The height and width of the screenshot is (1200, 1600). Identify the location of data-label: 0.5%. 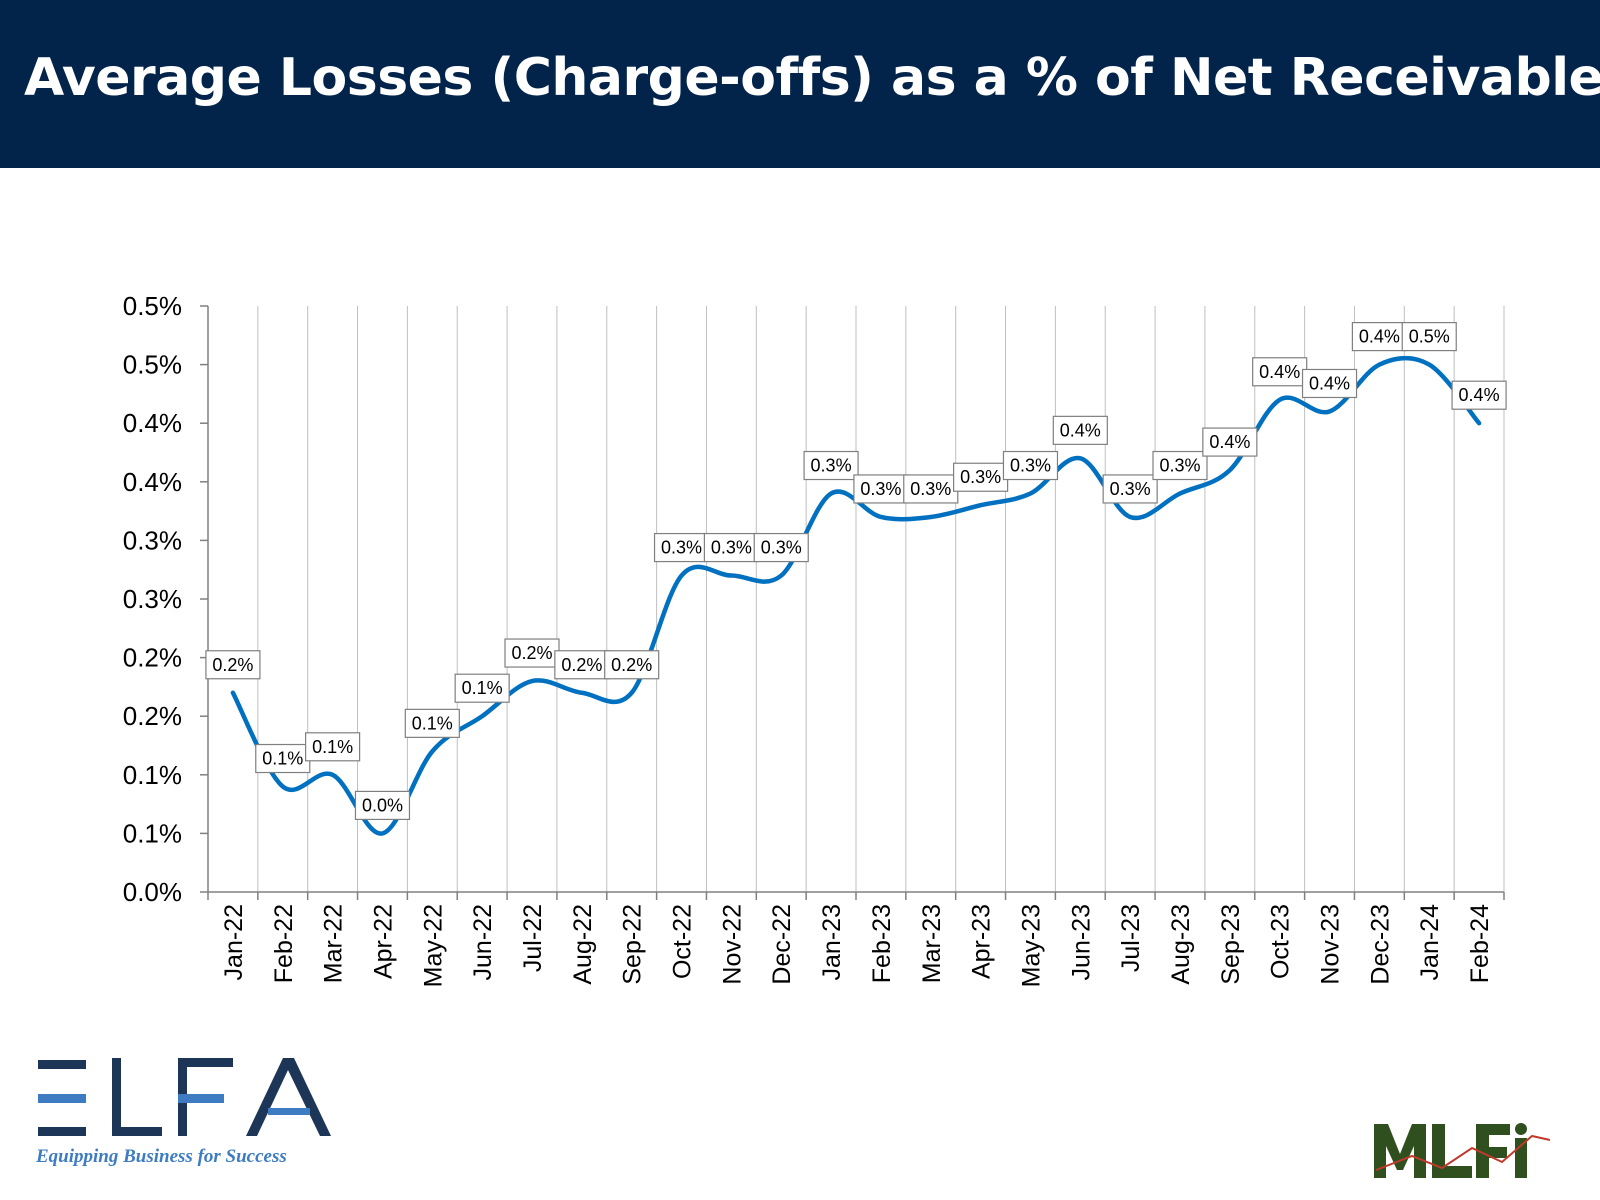
(1429, 337).